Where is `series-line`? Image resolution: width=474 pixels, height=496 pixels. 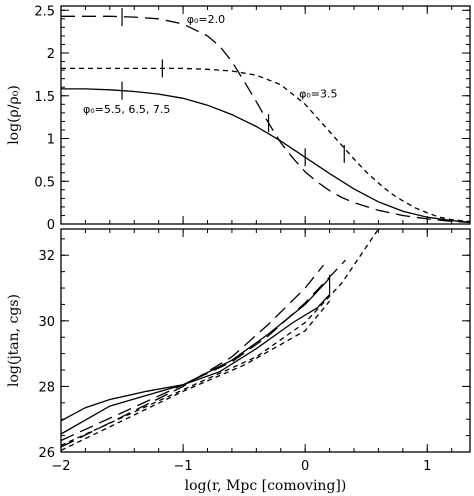
series-line is located at coordinates (195, 358).